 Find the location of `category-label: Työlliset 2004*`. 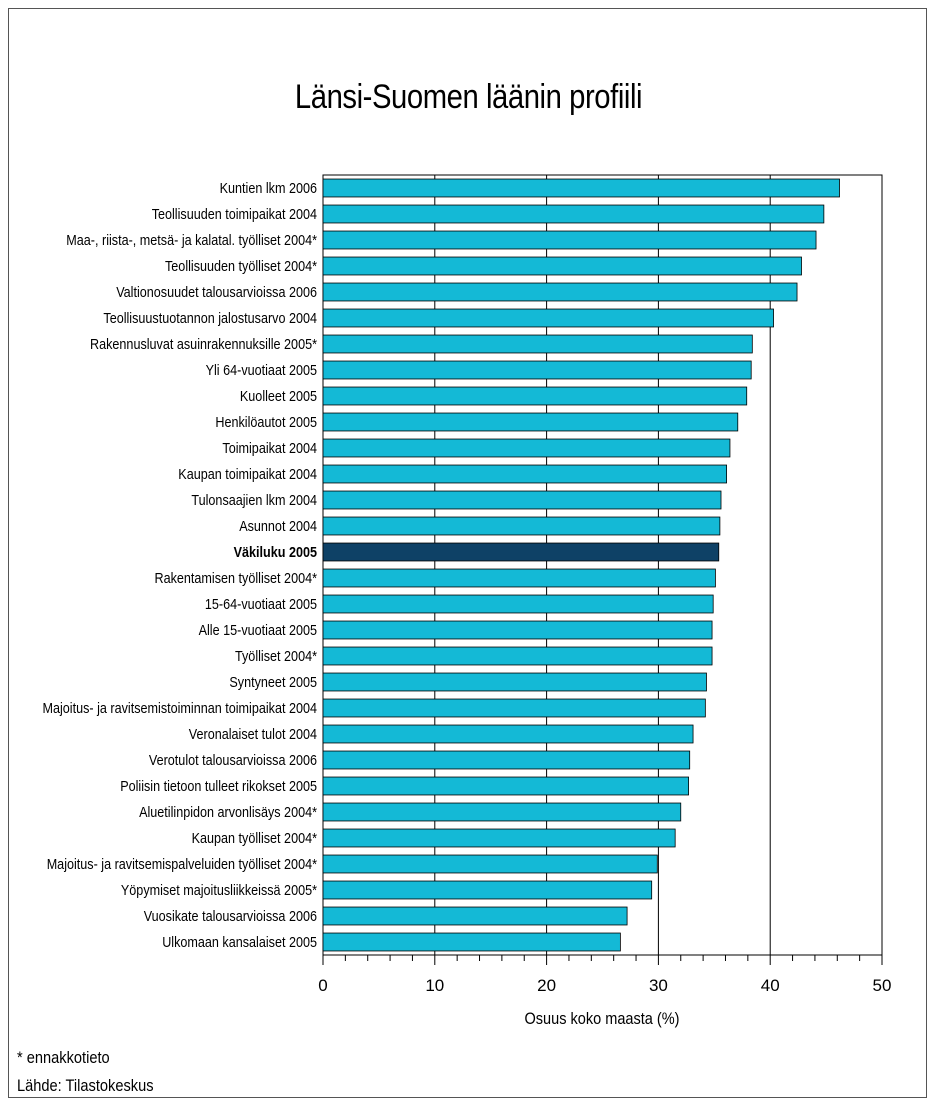

category-label: Työlliset 2004* is located at coordinates (276, 656).